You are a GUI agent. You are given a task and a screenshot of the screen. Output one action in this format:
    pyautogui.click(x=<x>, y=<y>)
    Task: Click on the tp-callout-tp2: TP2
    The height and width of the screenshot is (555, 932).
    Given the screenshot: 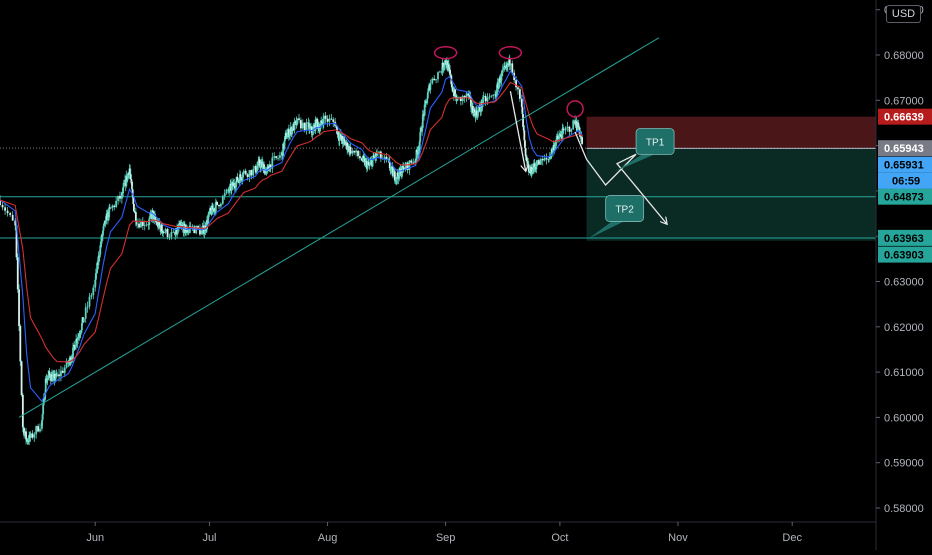 What is the action you would take?
    pyautogui.click(x=616, y=217)
    